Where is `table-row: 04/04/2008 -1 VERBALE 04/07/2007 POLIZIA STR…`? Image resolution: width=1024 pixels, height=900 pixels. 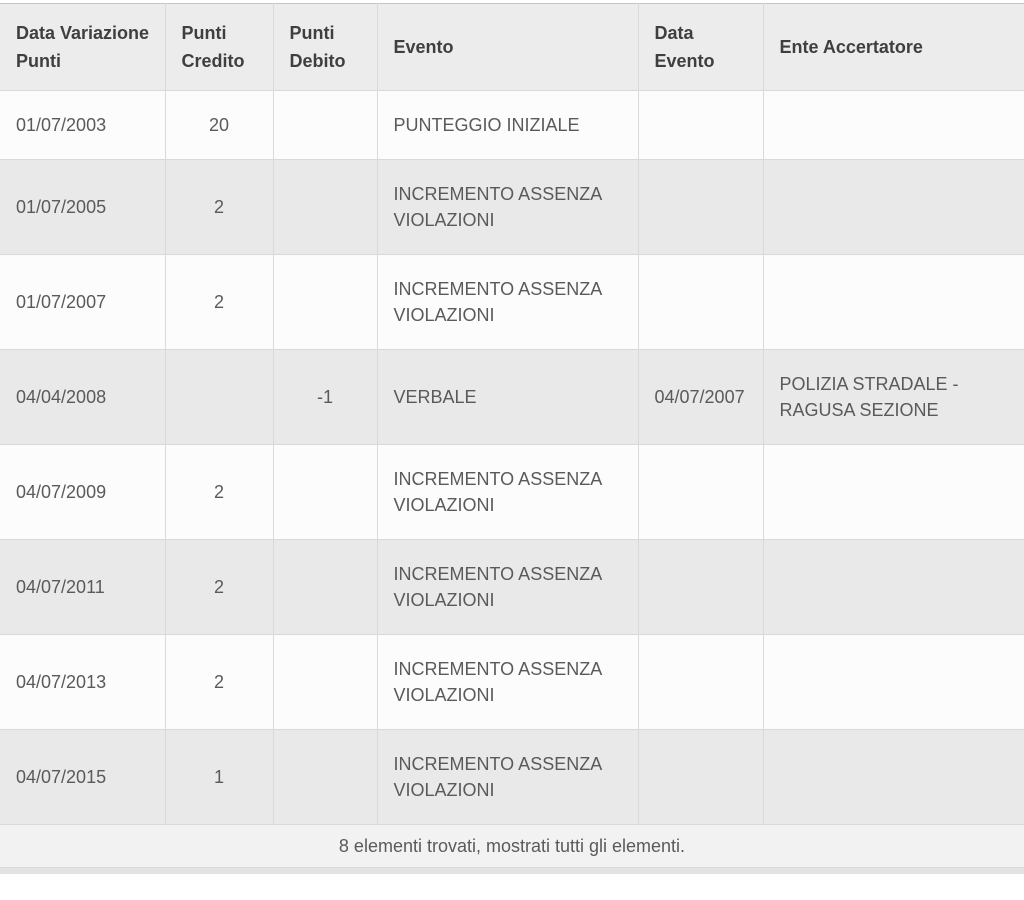 table-row: 04/04/2008 -1 VERBALE 04/07/2007 POLIZIA STR… is located at coordinates (512, 397).